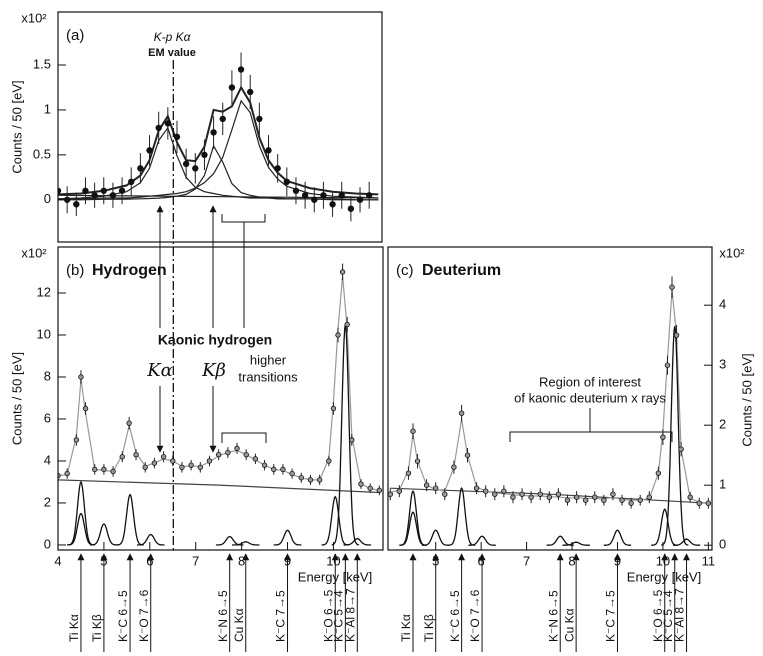 This screenshot has height=656, width=763. I want to click on panel-label: (a), so click(75, 35).